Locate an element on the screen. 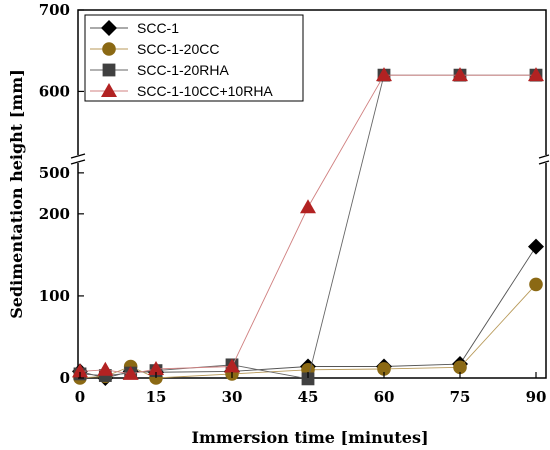 The image size is (550, 450). x-tick-label: 15 is located at coordinates (156, 397).